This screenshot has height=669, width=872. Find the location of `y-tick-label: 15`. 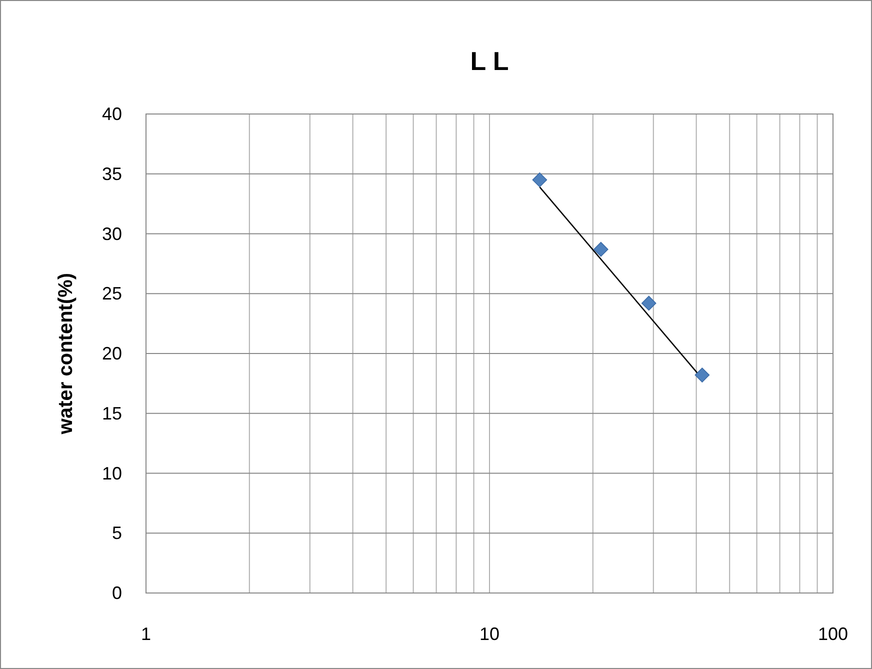

y-tick-label: 15 is located at coordinates (112, 413).